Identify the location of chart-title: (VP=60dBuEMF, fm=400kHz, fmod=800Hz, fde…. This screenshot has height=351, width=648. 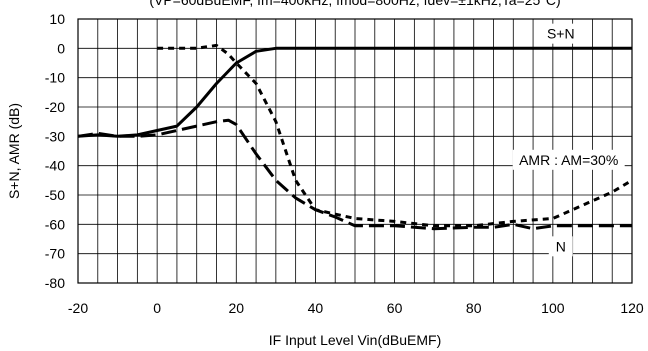
(354, 4).